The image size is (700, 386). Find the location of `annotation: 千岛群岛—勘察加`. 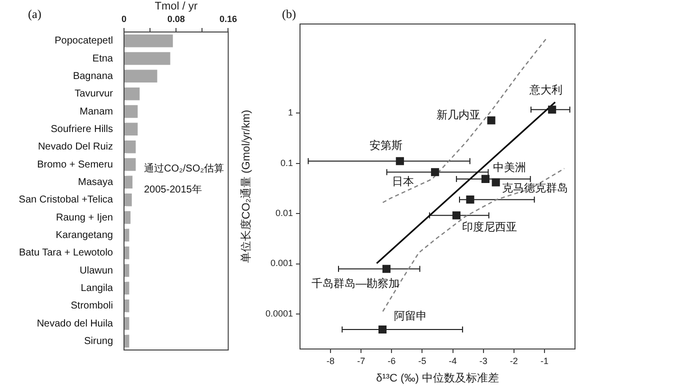

annotation: 千岛群岛—勘察加 is located at coordinates (355, 283).